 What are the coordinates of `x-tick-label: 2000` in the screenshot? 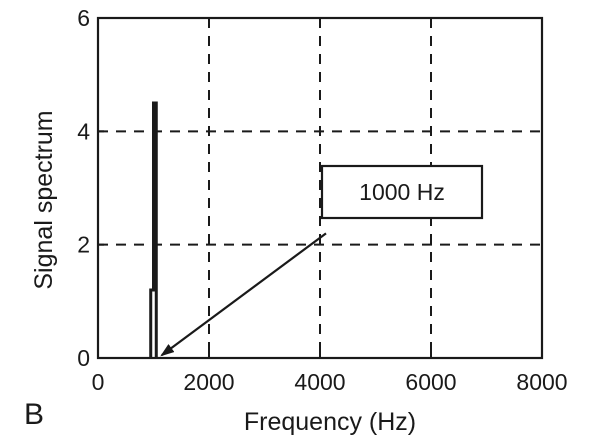 It's located at (208, 382).